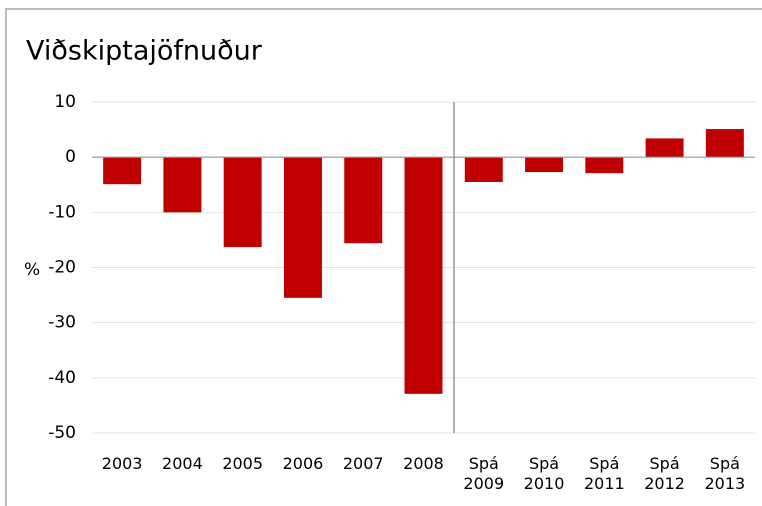 The height and width of the screenshot is (506, 762). What do you see at coordinates (664, 473) in the screenshot?
I see `x-tick-label: Spá 2012` at bounding box center [664, 473].